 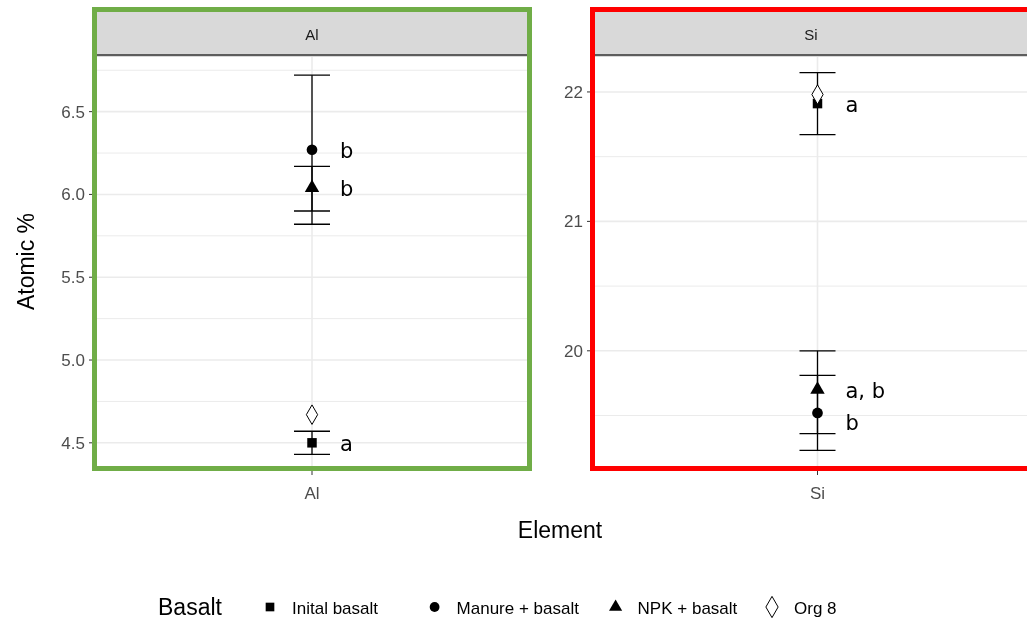 What do you see at coordinates (817, 493) in the screenshot?
I see `text: Si` at bounding box center [817, 493].